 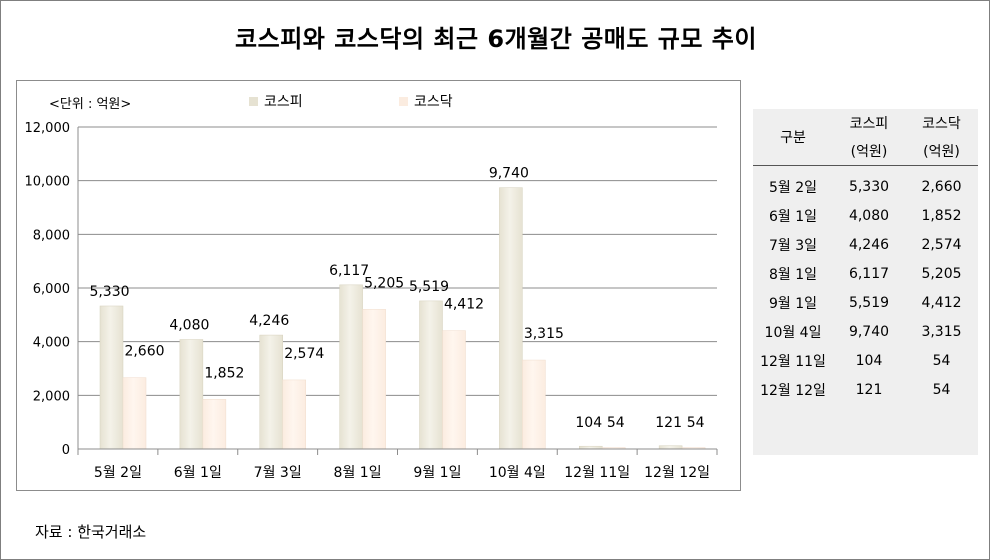 I want to click on table-row: 5월 2일 5,330 2,660, so click(x=865, y=183).